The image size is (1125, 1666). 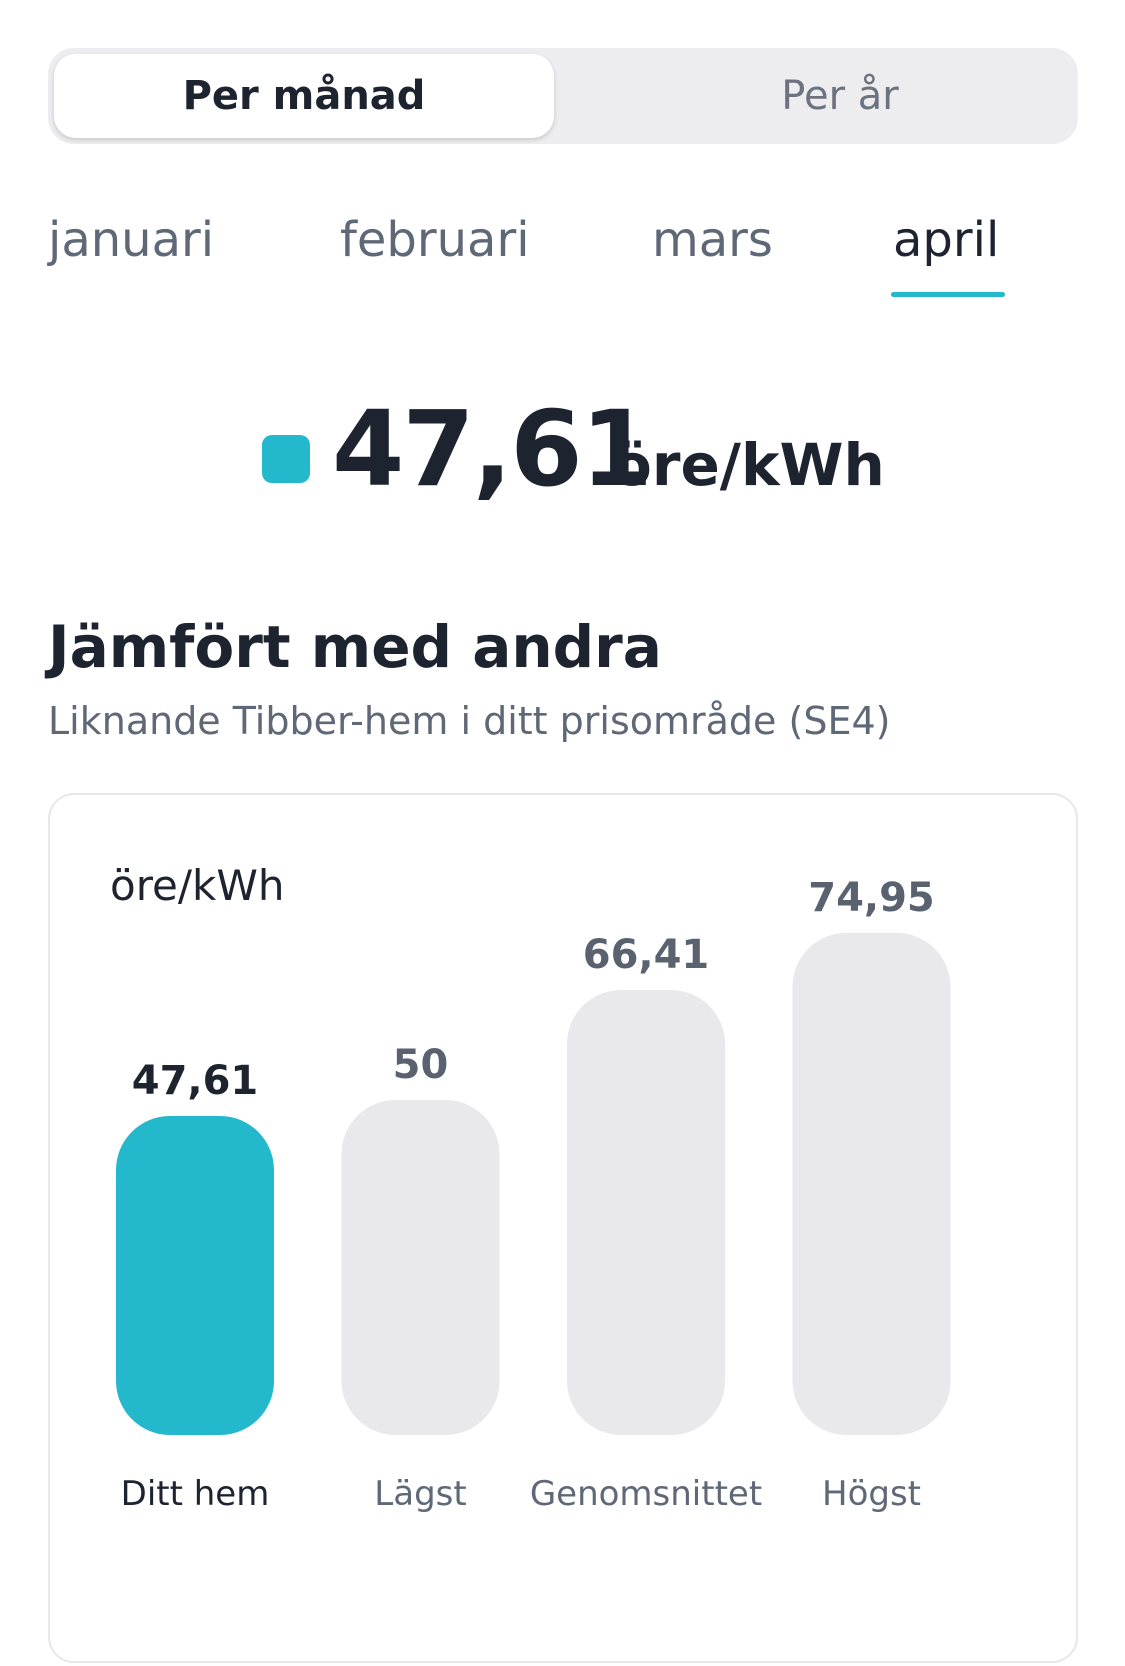 I want to click on bar-value-label: 50, so click(x=421, y=1065).